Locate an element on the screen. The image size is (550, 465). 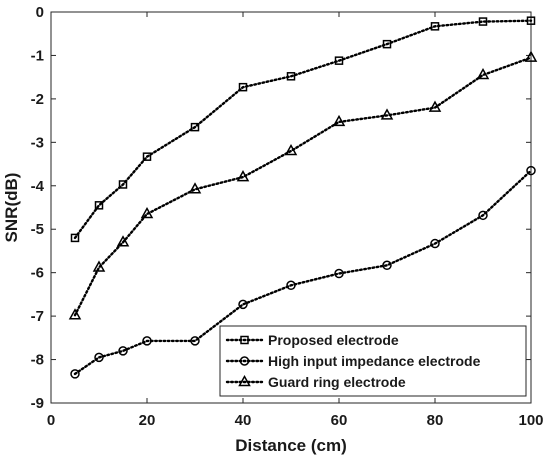
y-tick-label: -9 is located at coordinates (37, 403).